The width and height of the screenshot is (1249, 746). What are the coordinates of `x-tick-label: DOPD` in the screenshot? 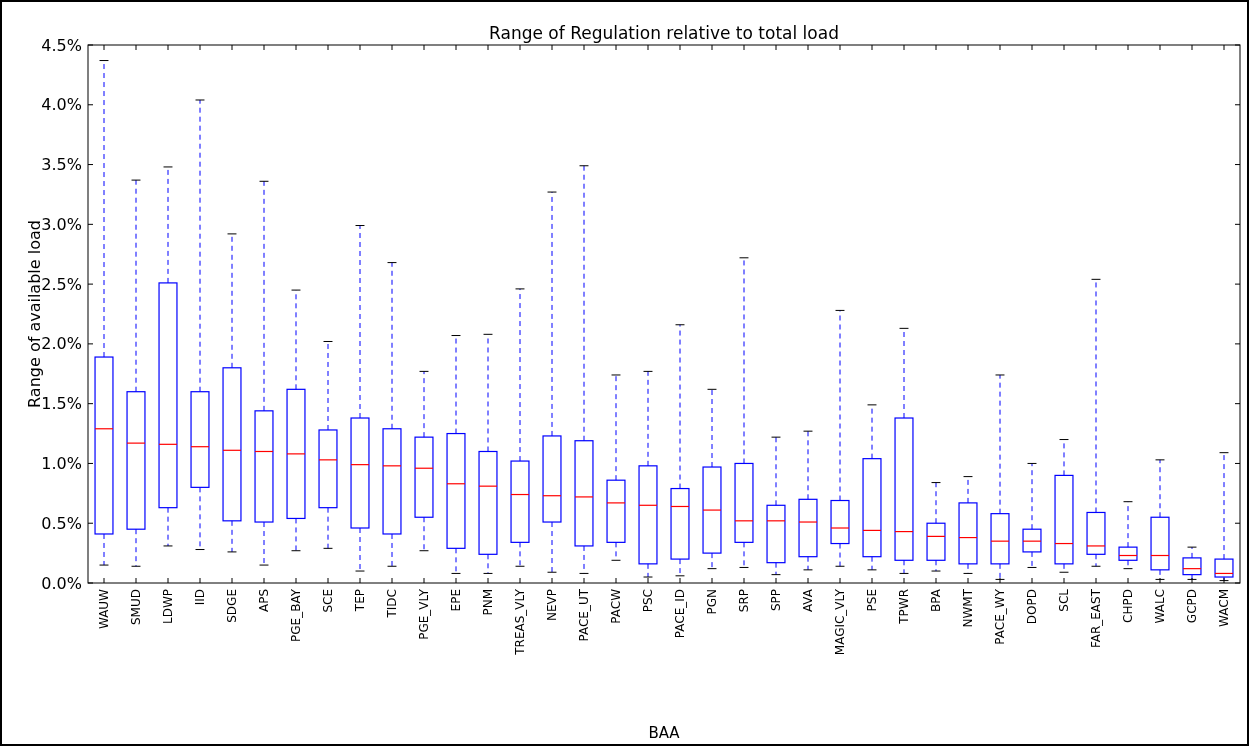 It's located at (1032, 607).